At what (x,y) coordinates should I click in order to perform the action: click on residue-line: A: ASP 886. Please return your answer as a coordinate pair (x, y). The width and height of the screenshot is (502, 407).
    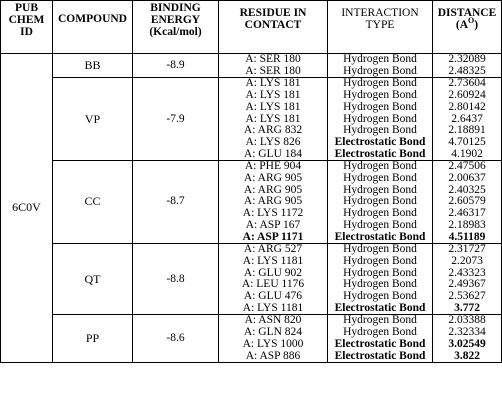
    Looking at the image, I should click on (273, 355).